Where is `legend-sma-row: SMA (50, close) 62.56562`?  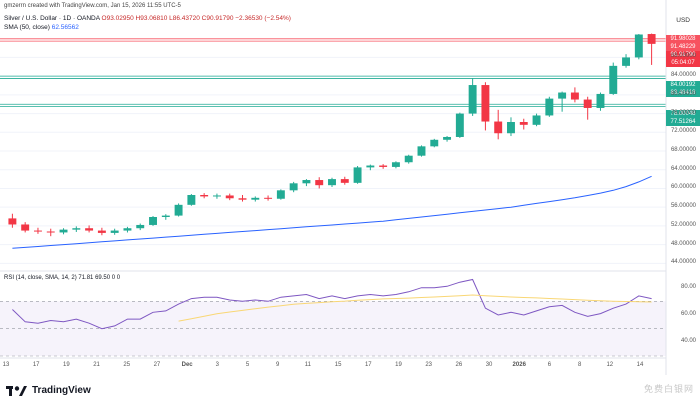
legend-sma-row: SMA (50, close) 62.56562 is located at coordinates (147, 27).